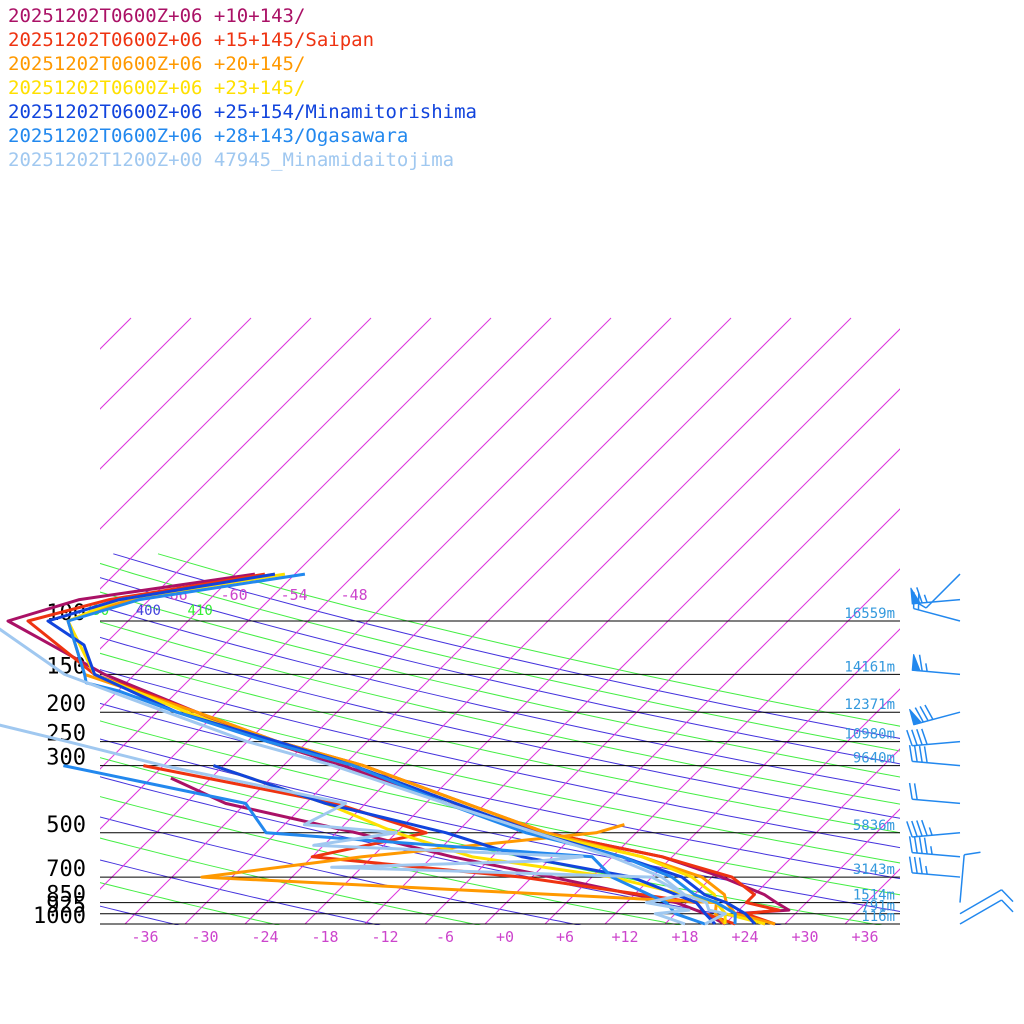 The height and width of the screenshot is (1024, 1024). What do you see at coordinates (684, 937) in the screenshot?
I see `temperature-tick-label: +18` at bounding box center [684, 937].